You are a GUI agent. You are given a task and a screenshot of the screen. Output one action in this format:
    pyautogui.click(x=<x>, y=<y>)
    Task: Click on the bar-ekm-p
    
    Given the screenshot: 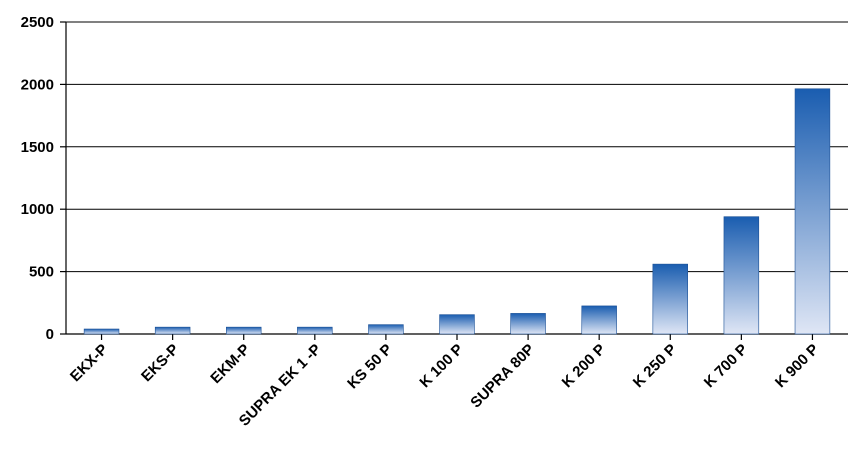 What is the action you would take?
    pyautogui.click(x=244, y=330)
    